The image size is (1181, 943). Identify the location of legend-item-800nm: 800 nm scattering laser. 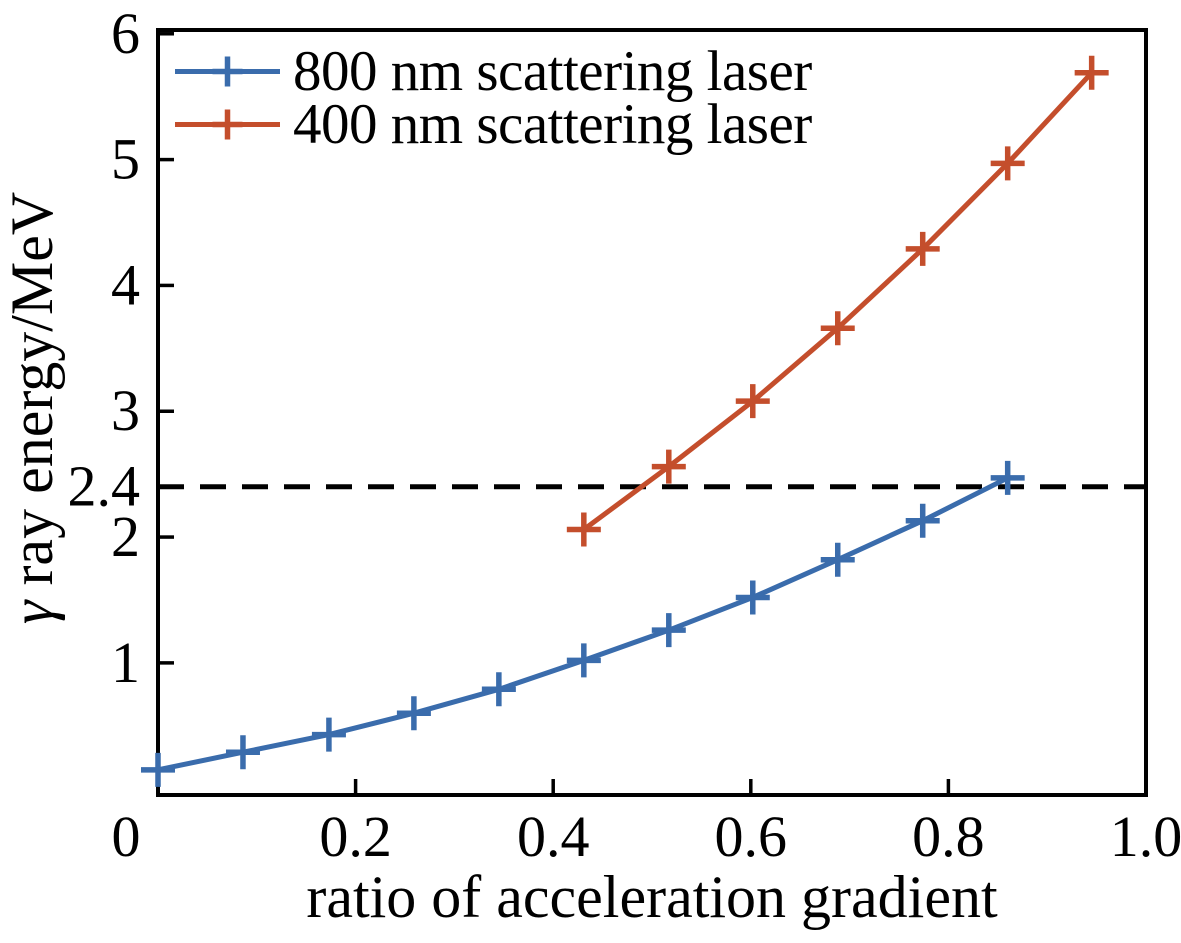
(493, 71).